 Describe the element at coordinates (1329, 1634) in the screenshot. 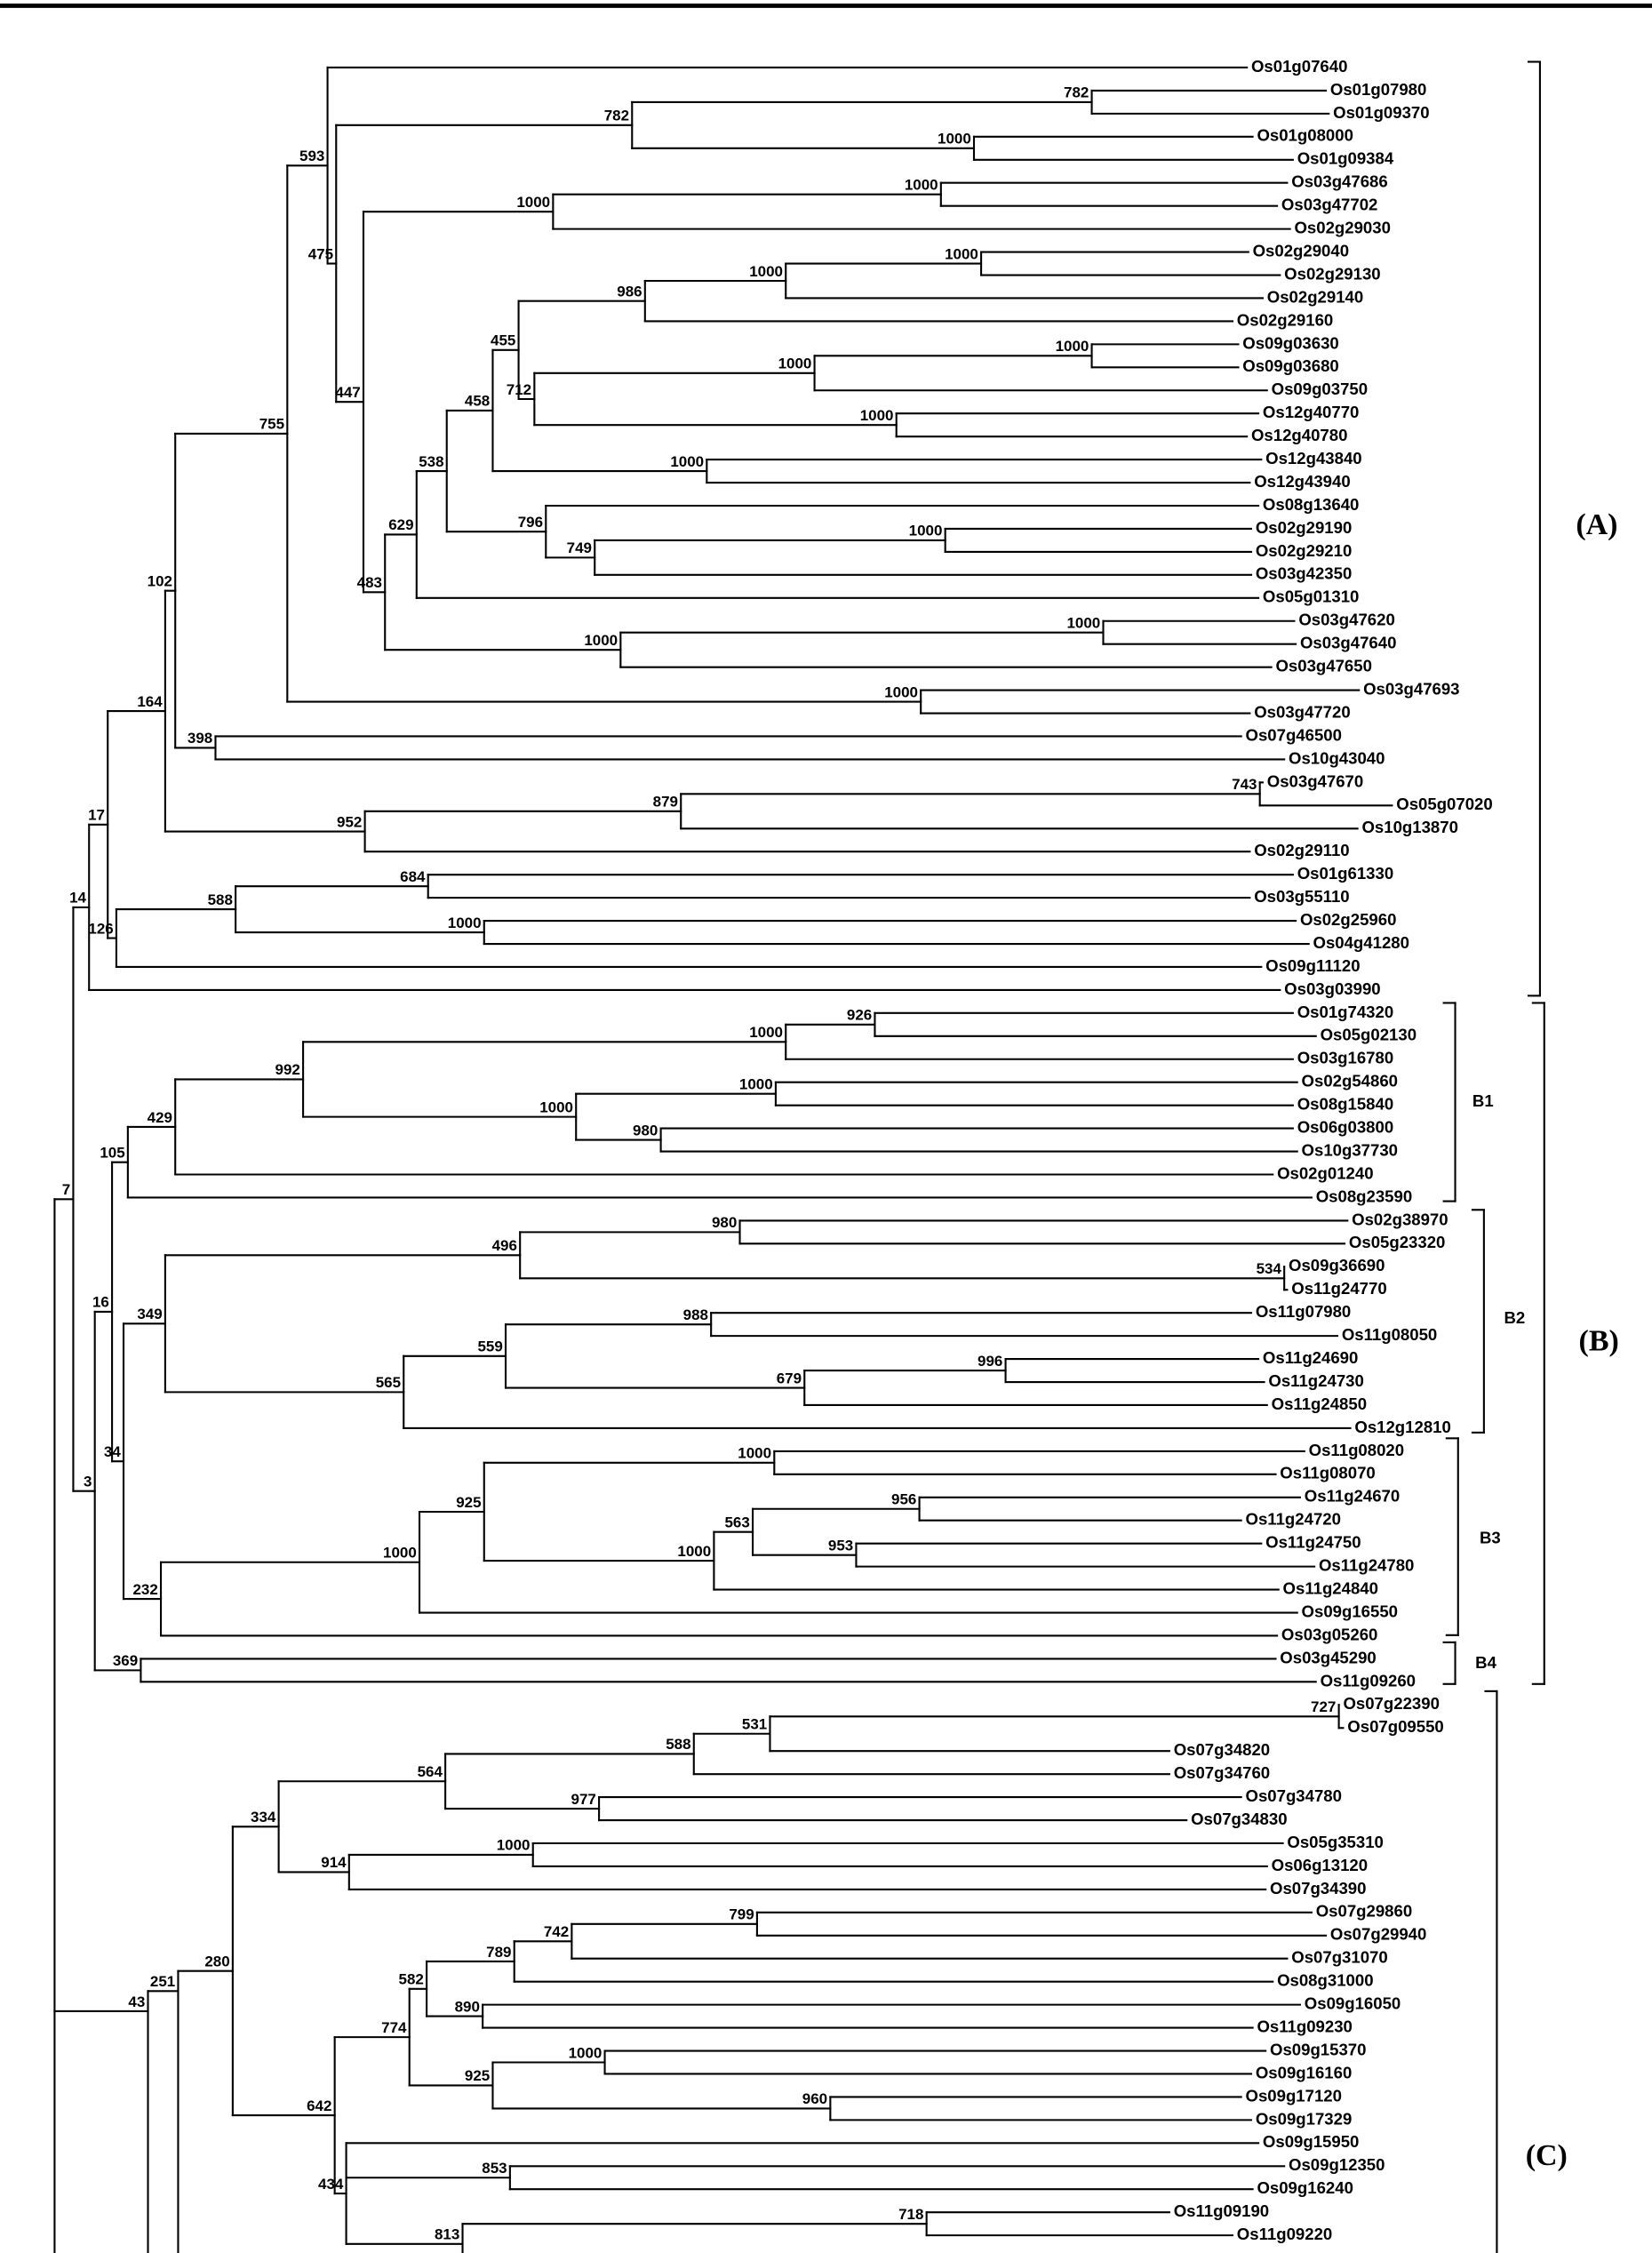

I see `leaf-label: Os03g05260` at that location.